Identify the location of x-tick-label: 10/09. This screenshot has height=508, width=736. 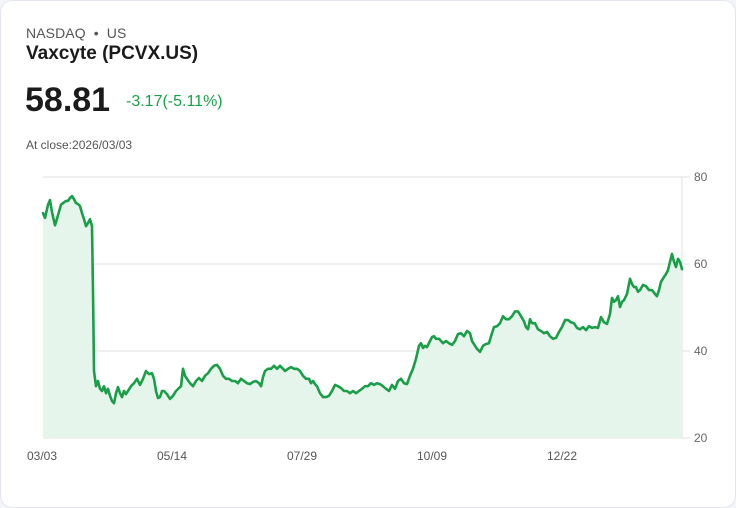
(432, 456).